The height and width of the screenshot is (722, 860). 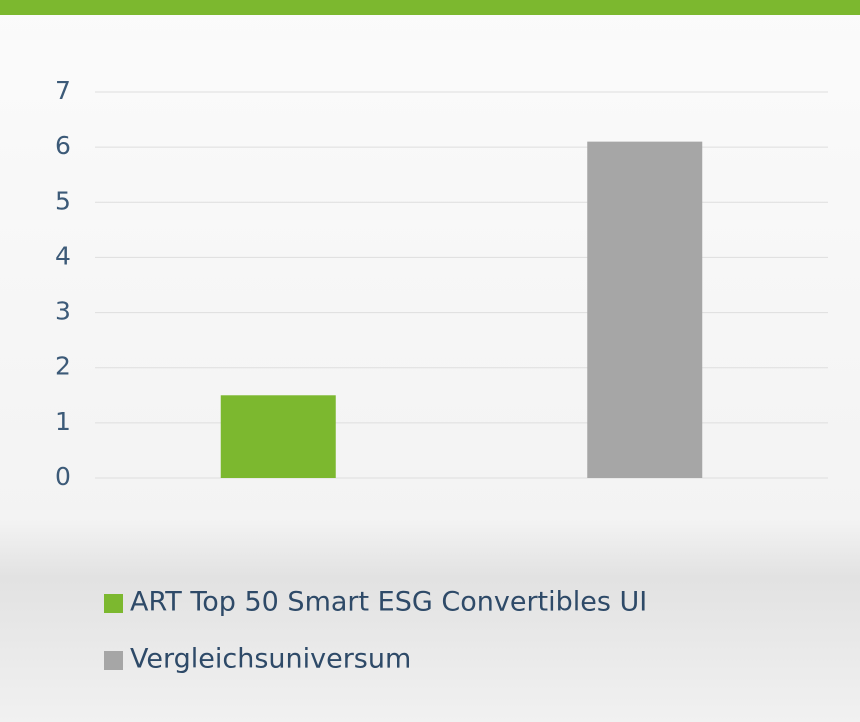 What do you see at coordinates (430, 7) in the screenshot?
I see `header-bar` at bounding box center [430, 7].